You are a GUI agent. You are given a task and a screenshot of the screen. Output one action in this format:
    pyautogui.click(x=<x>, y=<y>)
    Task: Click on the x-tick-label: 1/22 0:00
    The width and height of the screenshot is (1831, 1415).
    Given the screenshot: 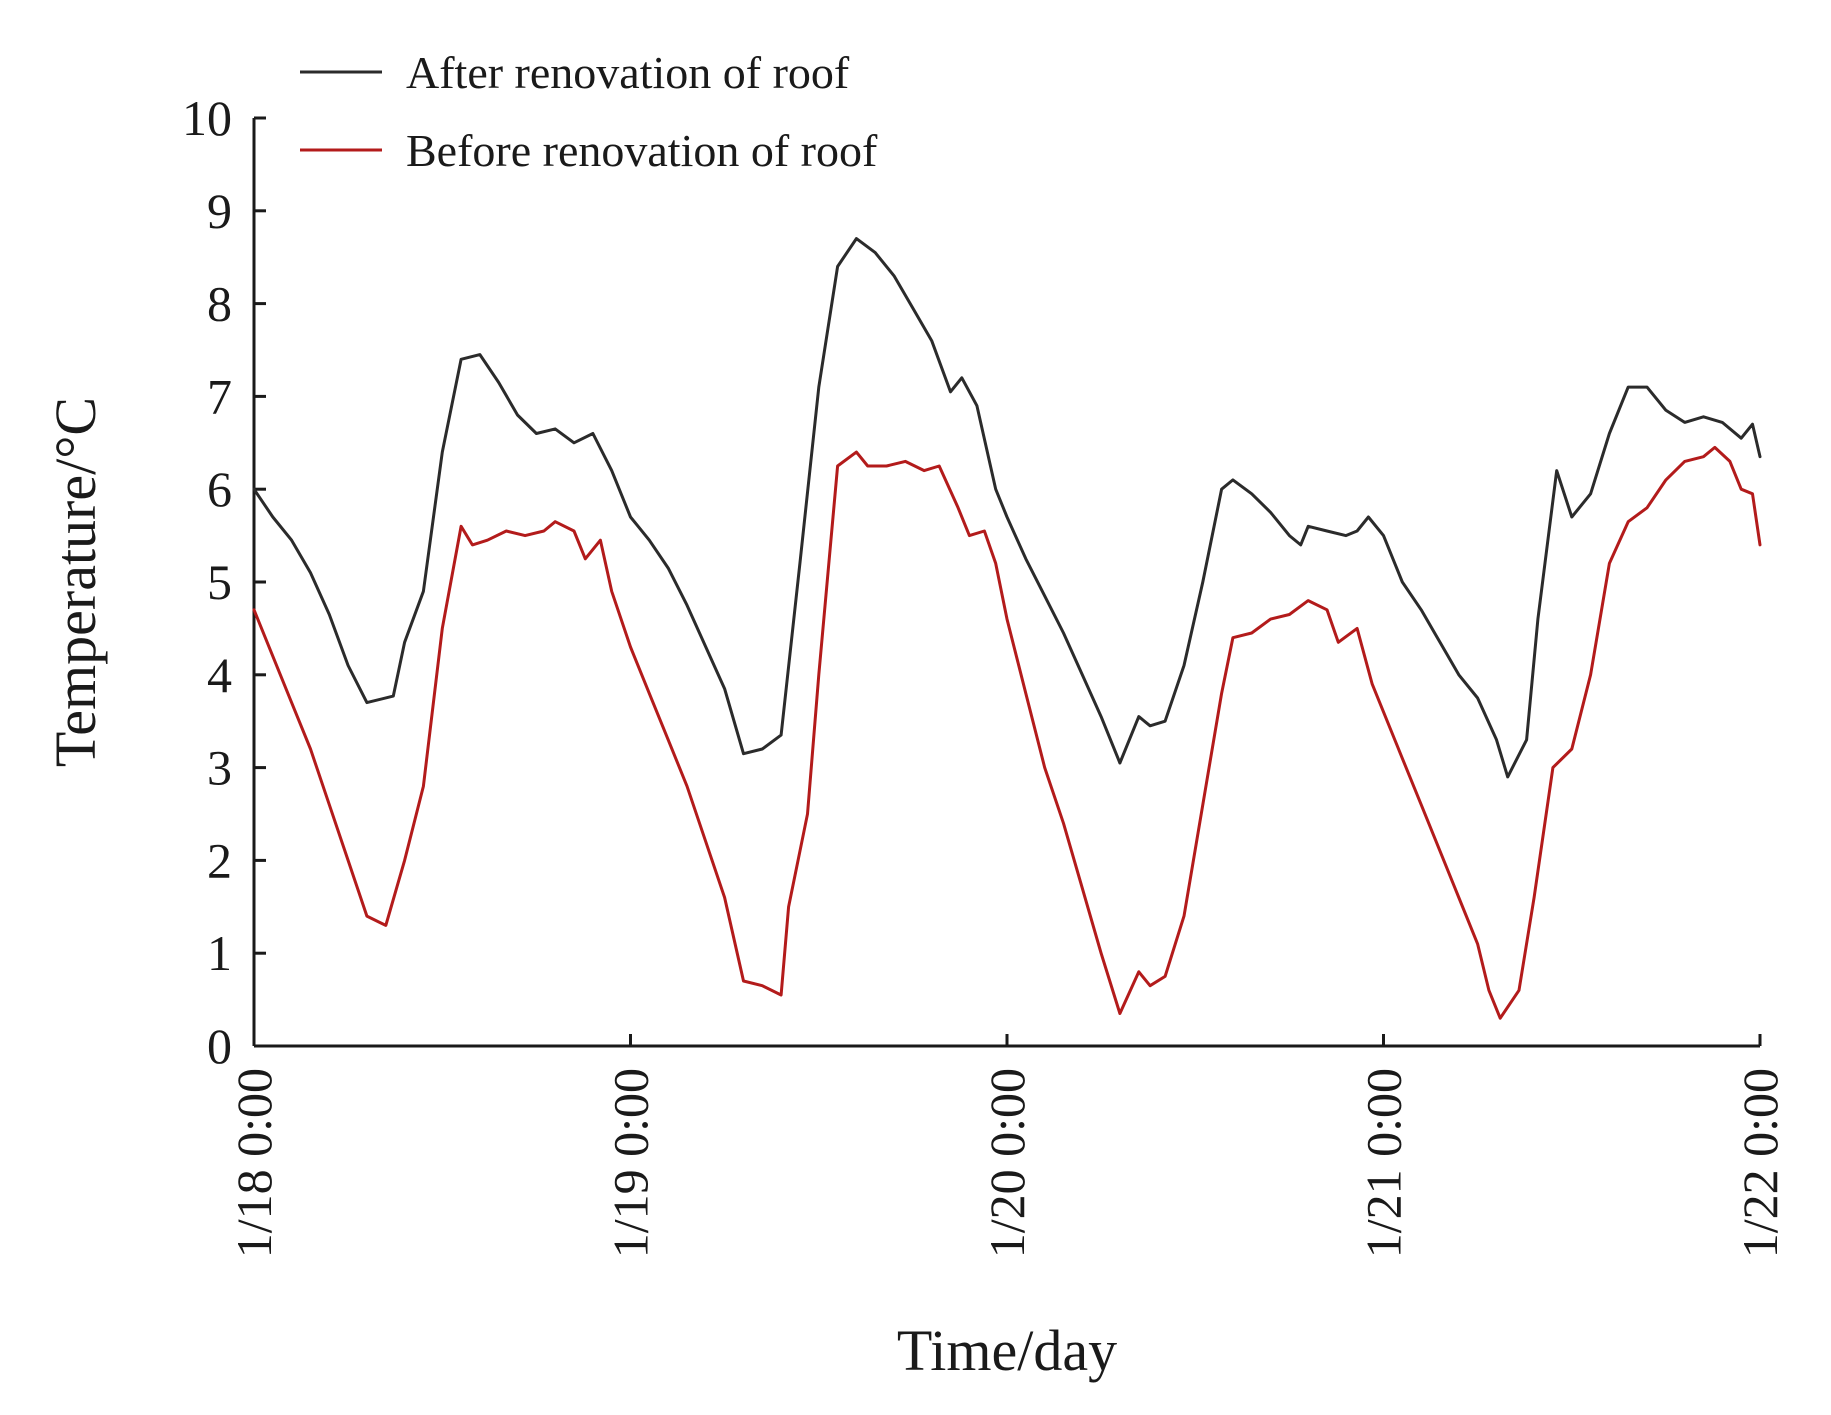 What is the action you would take?
    pyautogui.click(x=1760, y=1163)
    